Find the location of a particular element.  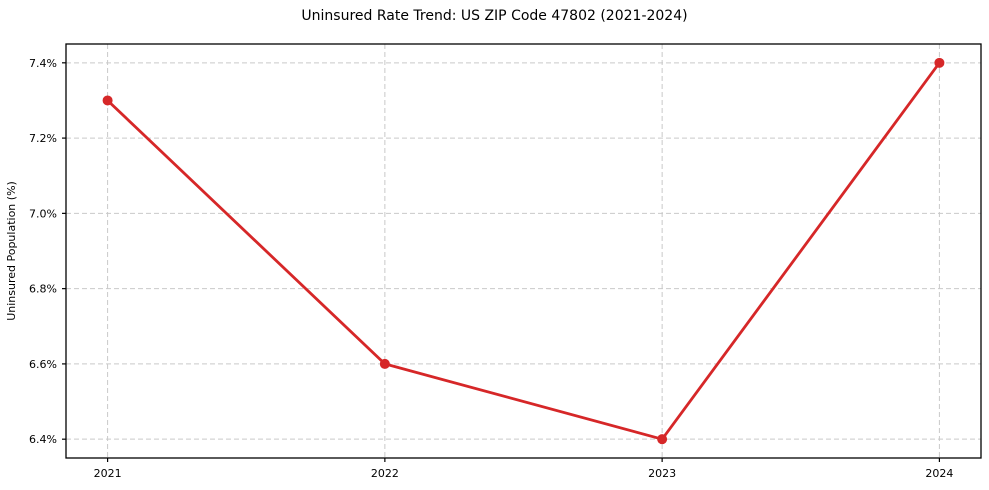

x-tick-label: 2023 is located at coordinates (662, 473).